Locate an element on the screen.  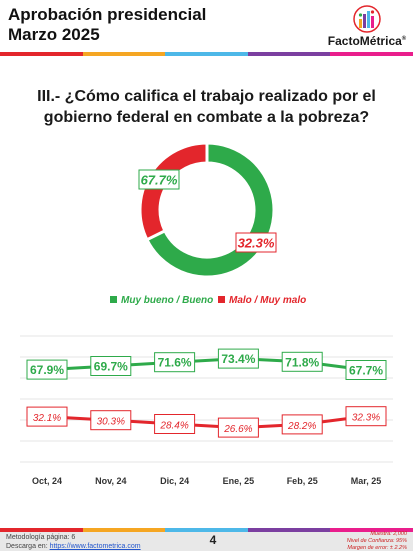
donut-value-label-1: 32.3% is located at coordinates (256, 243).